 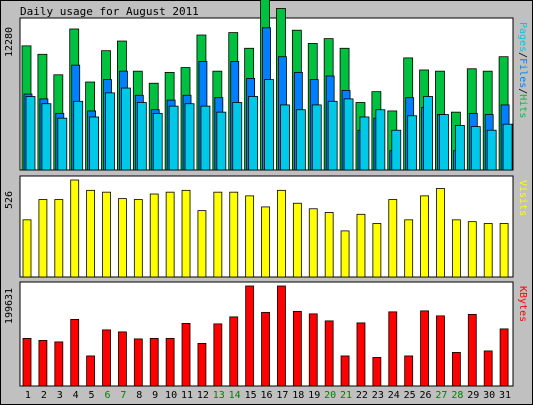 What do you see at coordinates (362, 395) in the screenshot?
I see `x-tick-label: 22` at bounding box center [362, 395].